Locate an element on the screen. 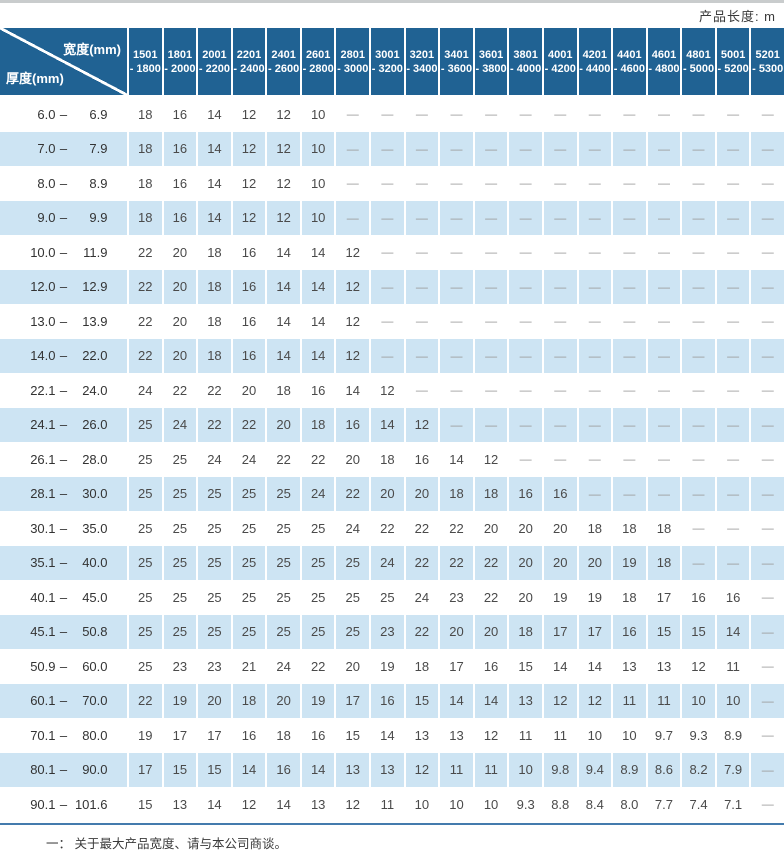  table-cell: 13 is located at coordinates (317, 804).